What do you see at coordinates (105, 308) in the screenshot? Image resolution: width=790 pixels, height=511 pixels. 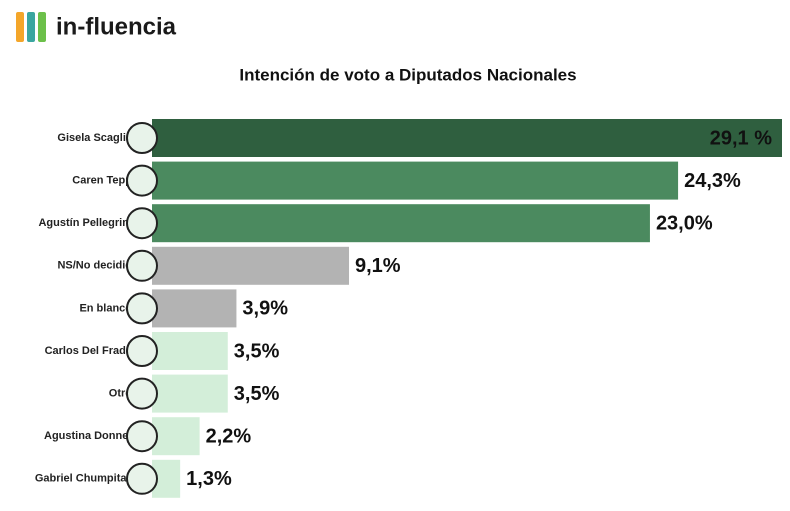 I see `category-label: En blanco` at bounding box center [105, 308].